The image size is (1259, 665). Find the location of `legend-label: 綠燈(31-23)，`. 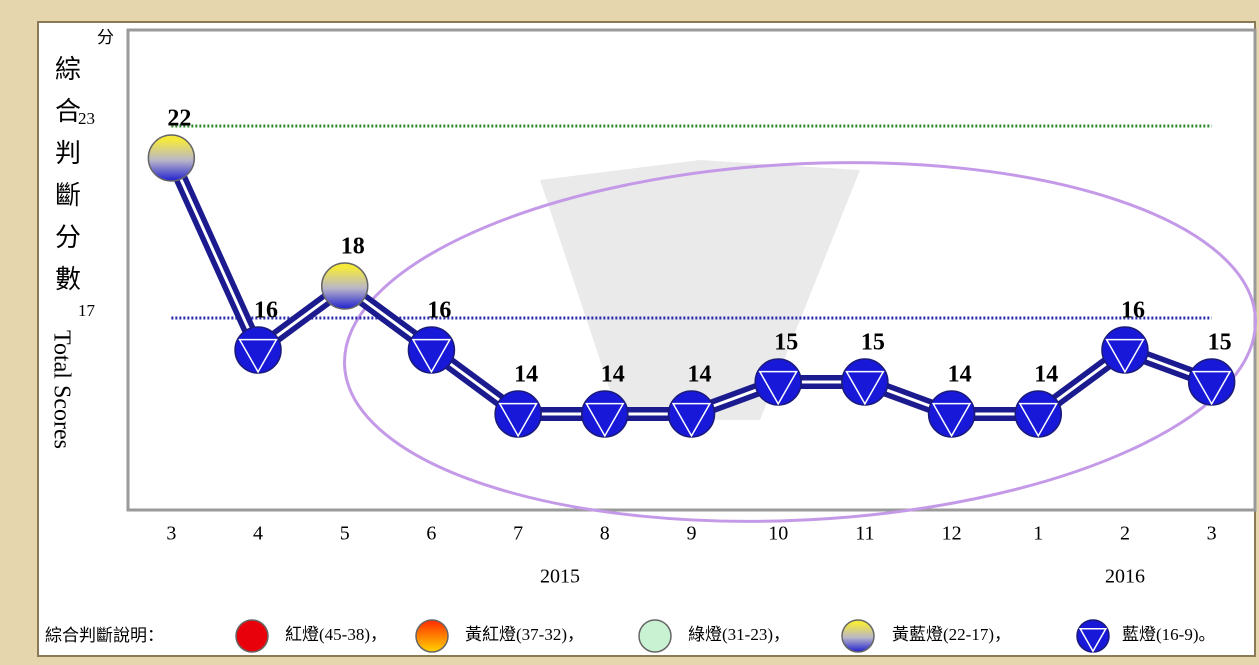

legend-label: 綠燈(31-23)， is located at coordinates (739, 634).